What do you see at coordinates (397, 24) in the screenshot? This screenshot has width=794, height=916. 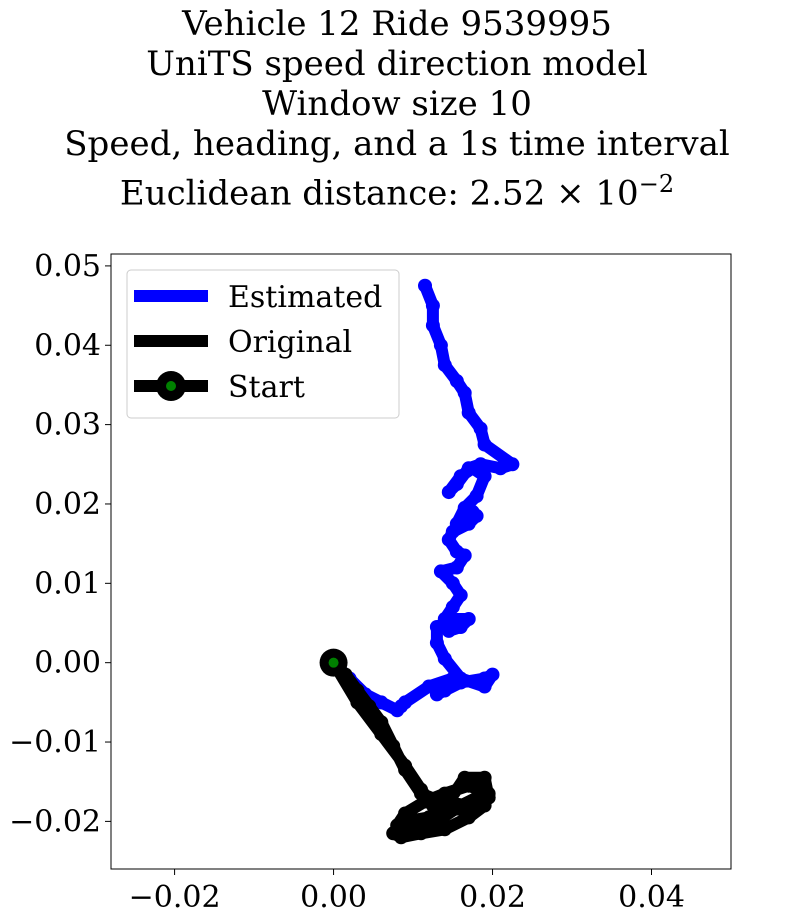 I see `title-line-1: Vehicle 12 Ride 9539995` at bounding box center [397, 24].